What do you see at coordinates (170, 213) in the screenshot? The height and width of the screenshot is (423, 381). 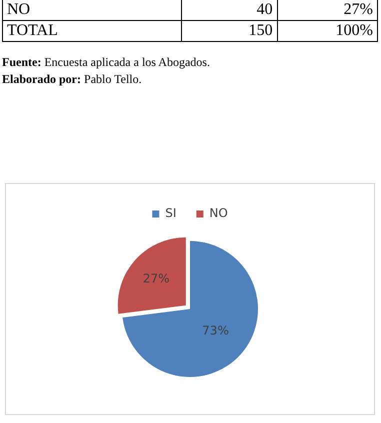 I see `legend-label: SI` at bounding box center [170, 213].